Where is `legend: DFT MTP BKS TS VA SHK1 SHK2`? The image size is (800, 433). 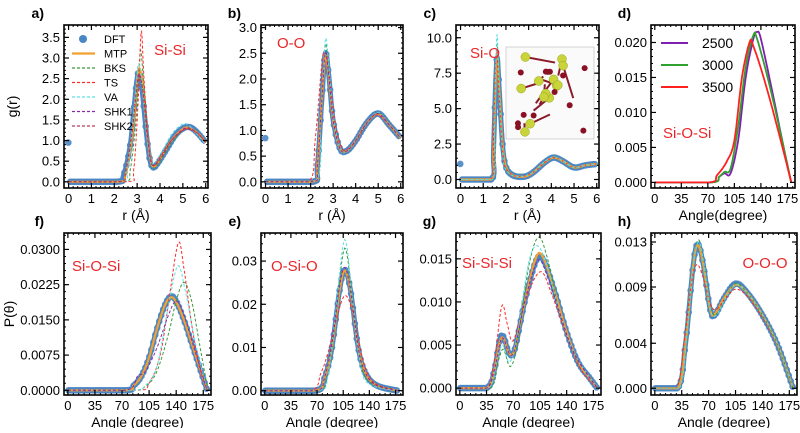 legend: DFT MTP BKS TS VA SHK1 SHK2 is located at coordinates (102, 83).